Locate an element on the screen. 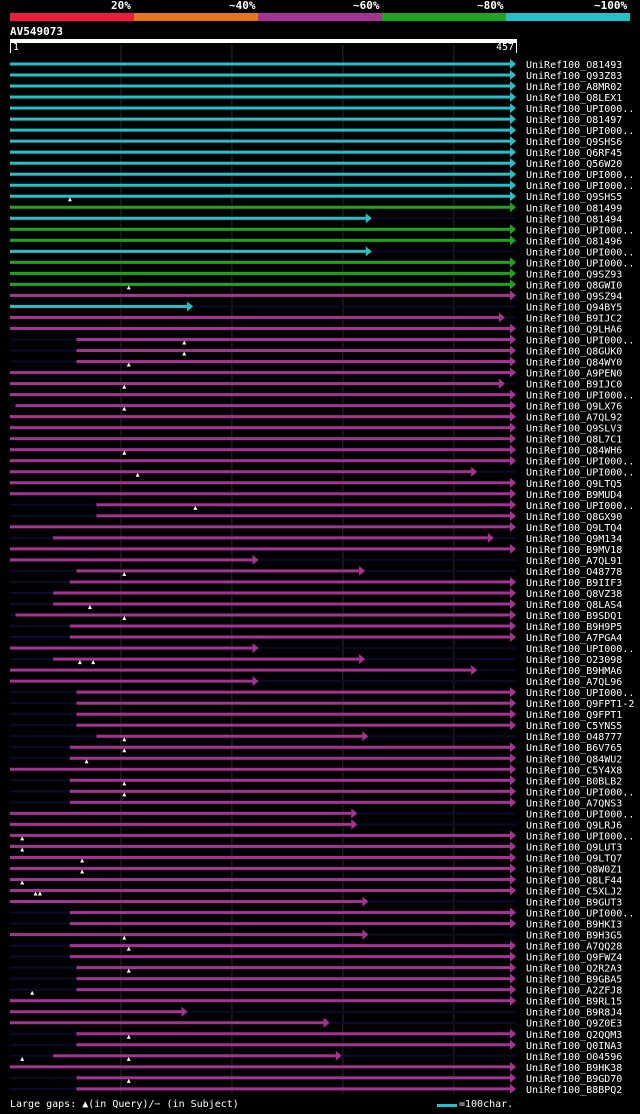 Image resolution: width=640 pixels, height=1114 pixels. hit-row: UniRef100_O81496 is located at coordinates (316, 241).